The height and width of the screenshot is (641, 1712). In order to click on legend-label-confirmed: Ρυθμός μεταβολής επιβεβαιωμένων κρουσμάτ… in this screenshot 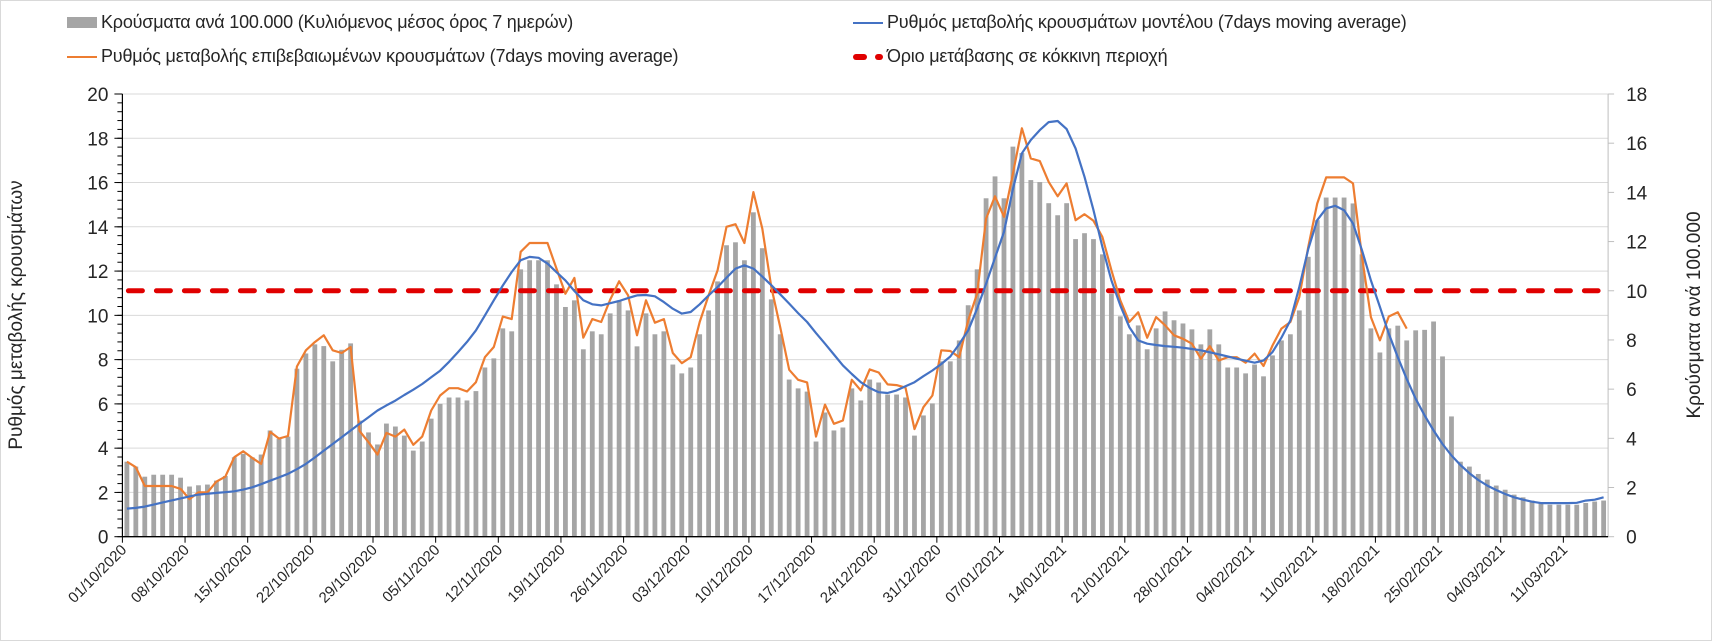, I will do `click(390, 56)`.